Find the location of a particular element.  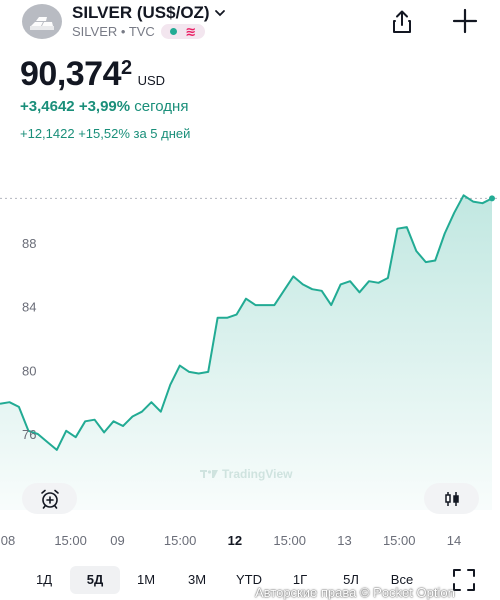

x-tick-label: 08 is located at coordinates (8, 540).